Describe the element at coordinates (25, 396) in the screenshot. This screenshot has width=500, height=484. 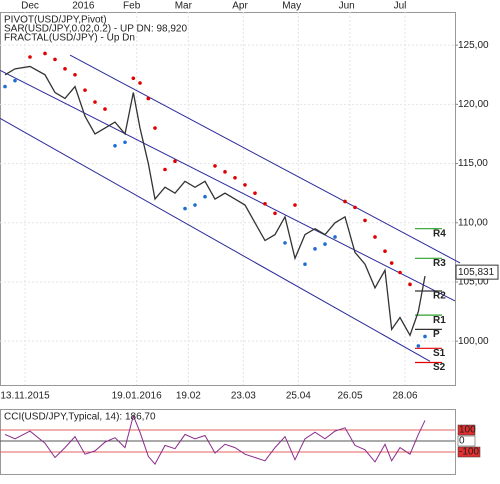
I see `x-tick-label: 13.11.2015` at that location.